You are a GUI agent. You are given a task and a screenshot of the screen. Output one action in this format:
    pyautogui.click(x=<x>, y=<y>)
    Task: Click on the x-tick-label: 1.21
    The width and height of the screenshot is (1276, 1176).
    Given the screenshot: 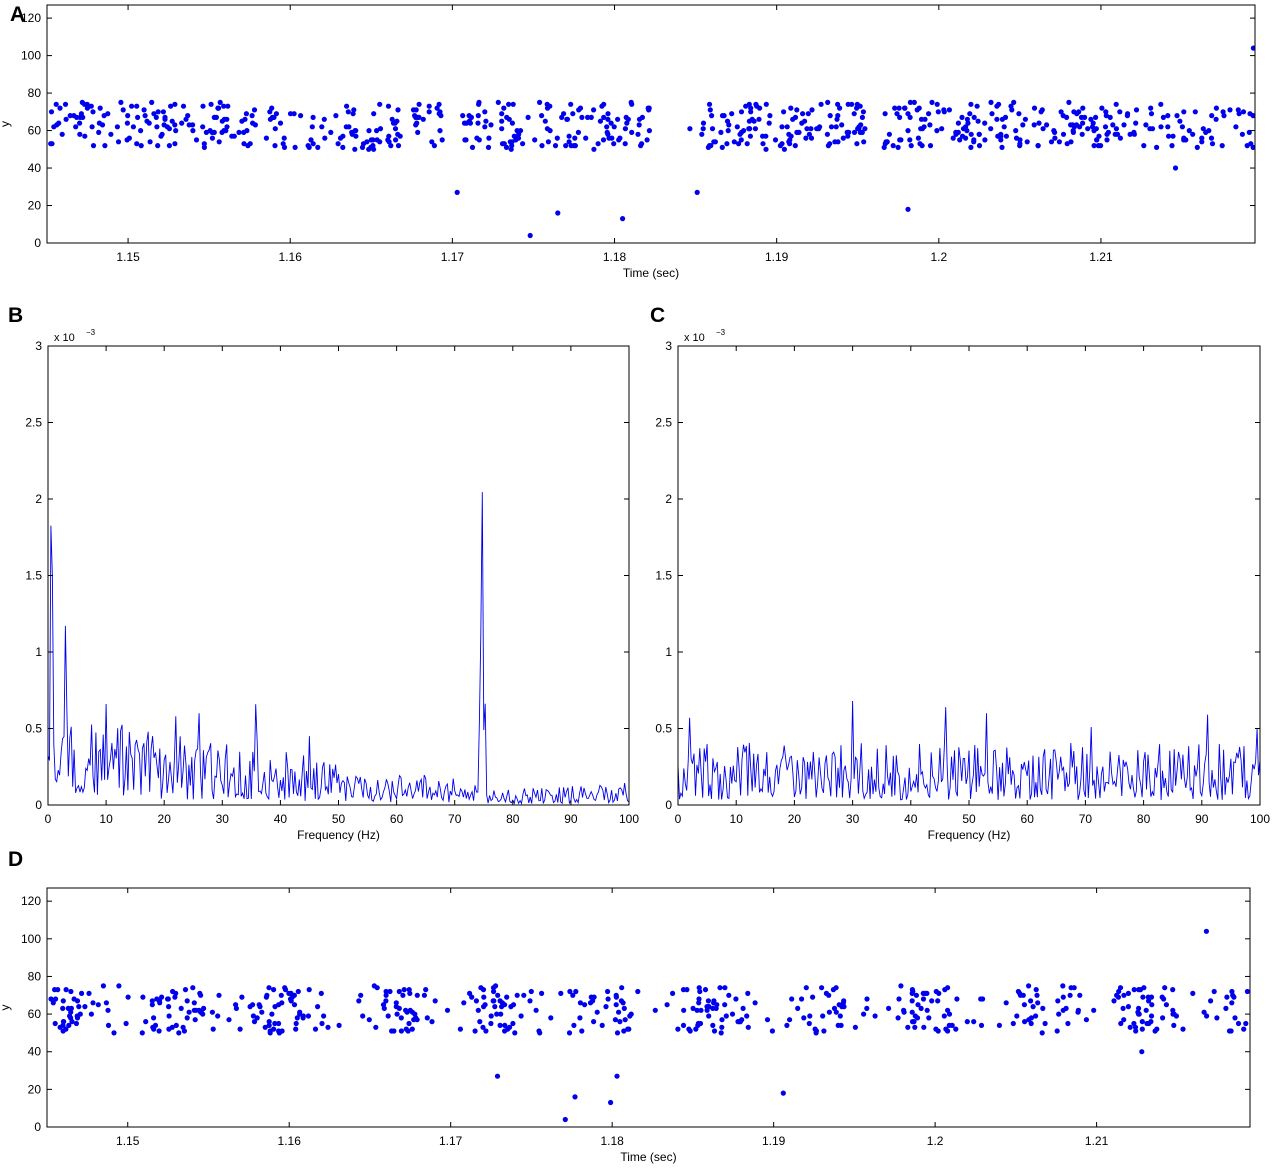 What is the action you would take?
    pyautogui.click(x=1097, y=1141)
    